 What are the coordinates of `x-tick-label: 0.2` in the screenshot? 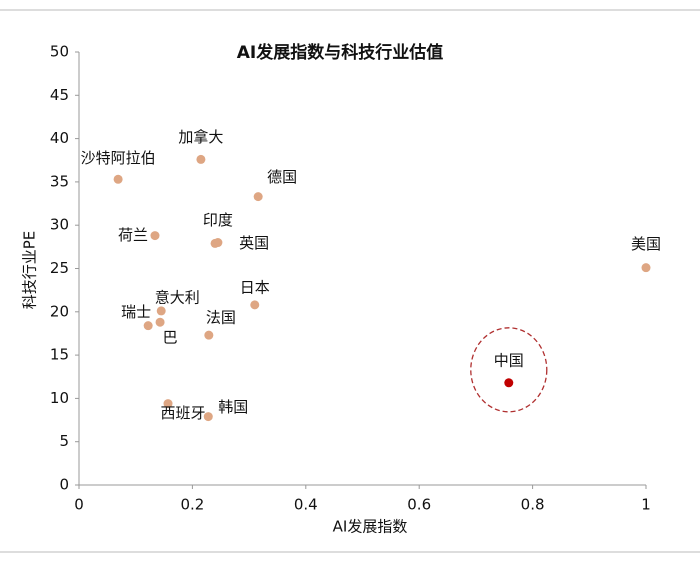 It's located at (192, 505).